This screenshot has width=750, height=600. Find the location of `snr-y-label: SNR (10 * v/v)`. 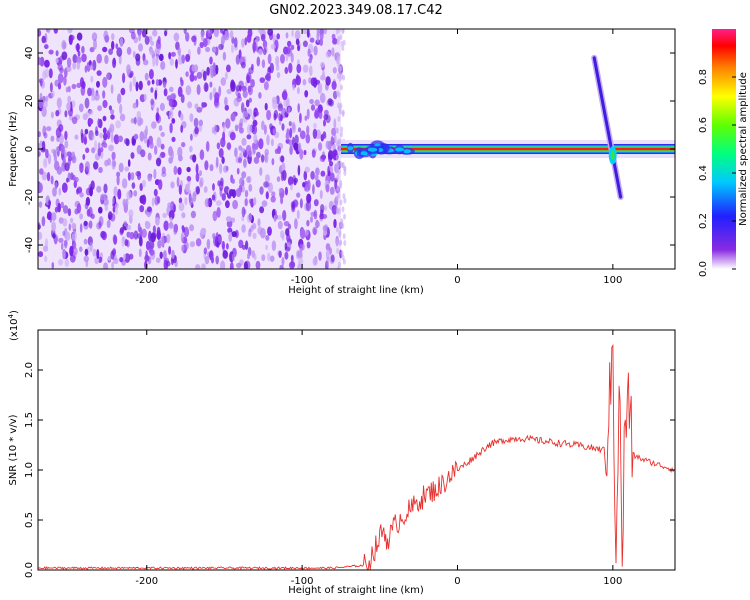

snr-y-label: SNR (10 * v/v) is located at coordinates (13, 449).